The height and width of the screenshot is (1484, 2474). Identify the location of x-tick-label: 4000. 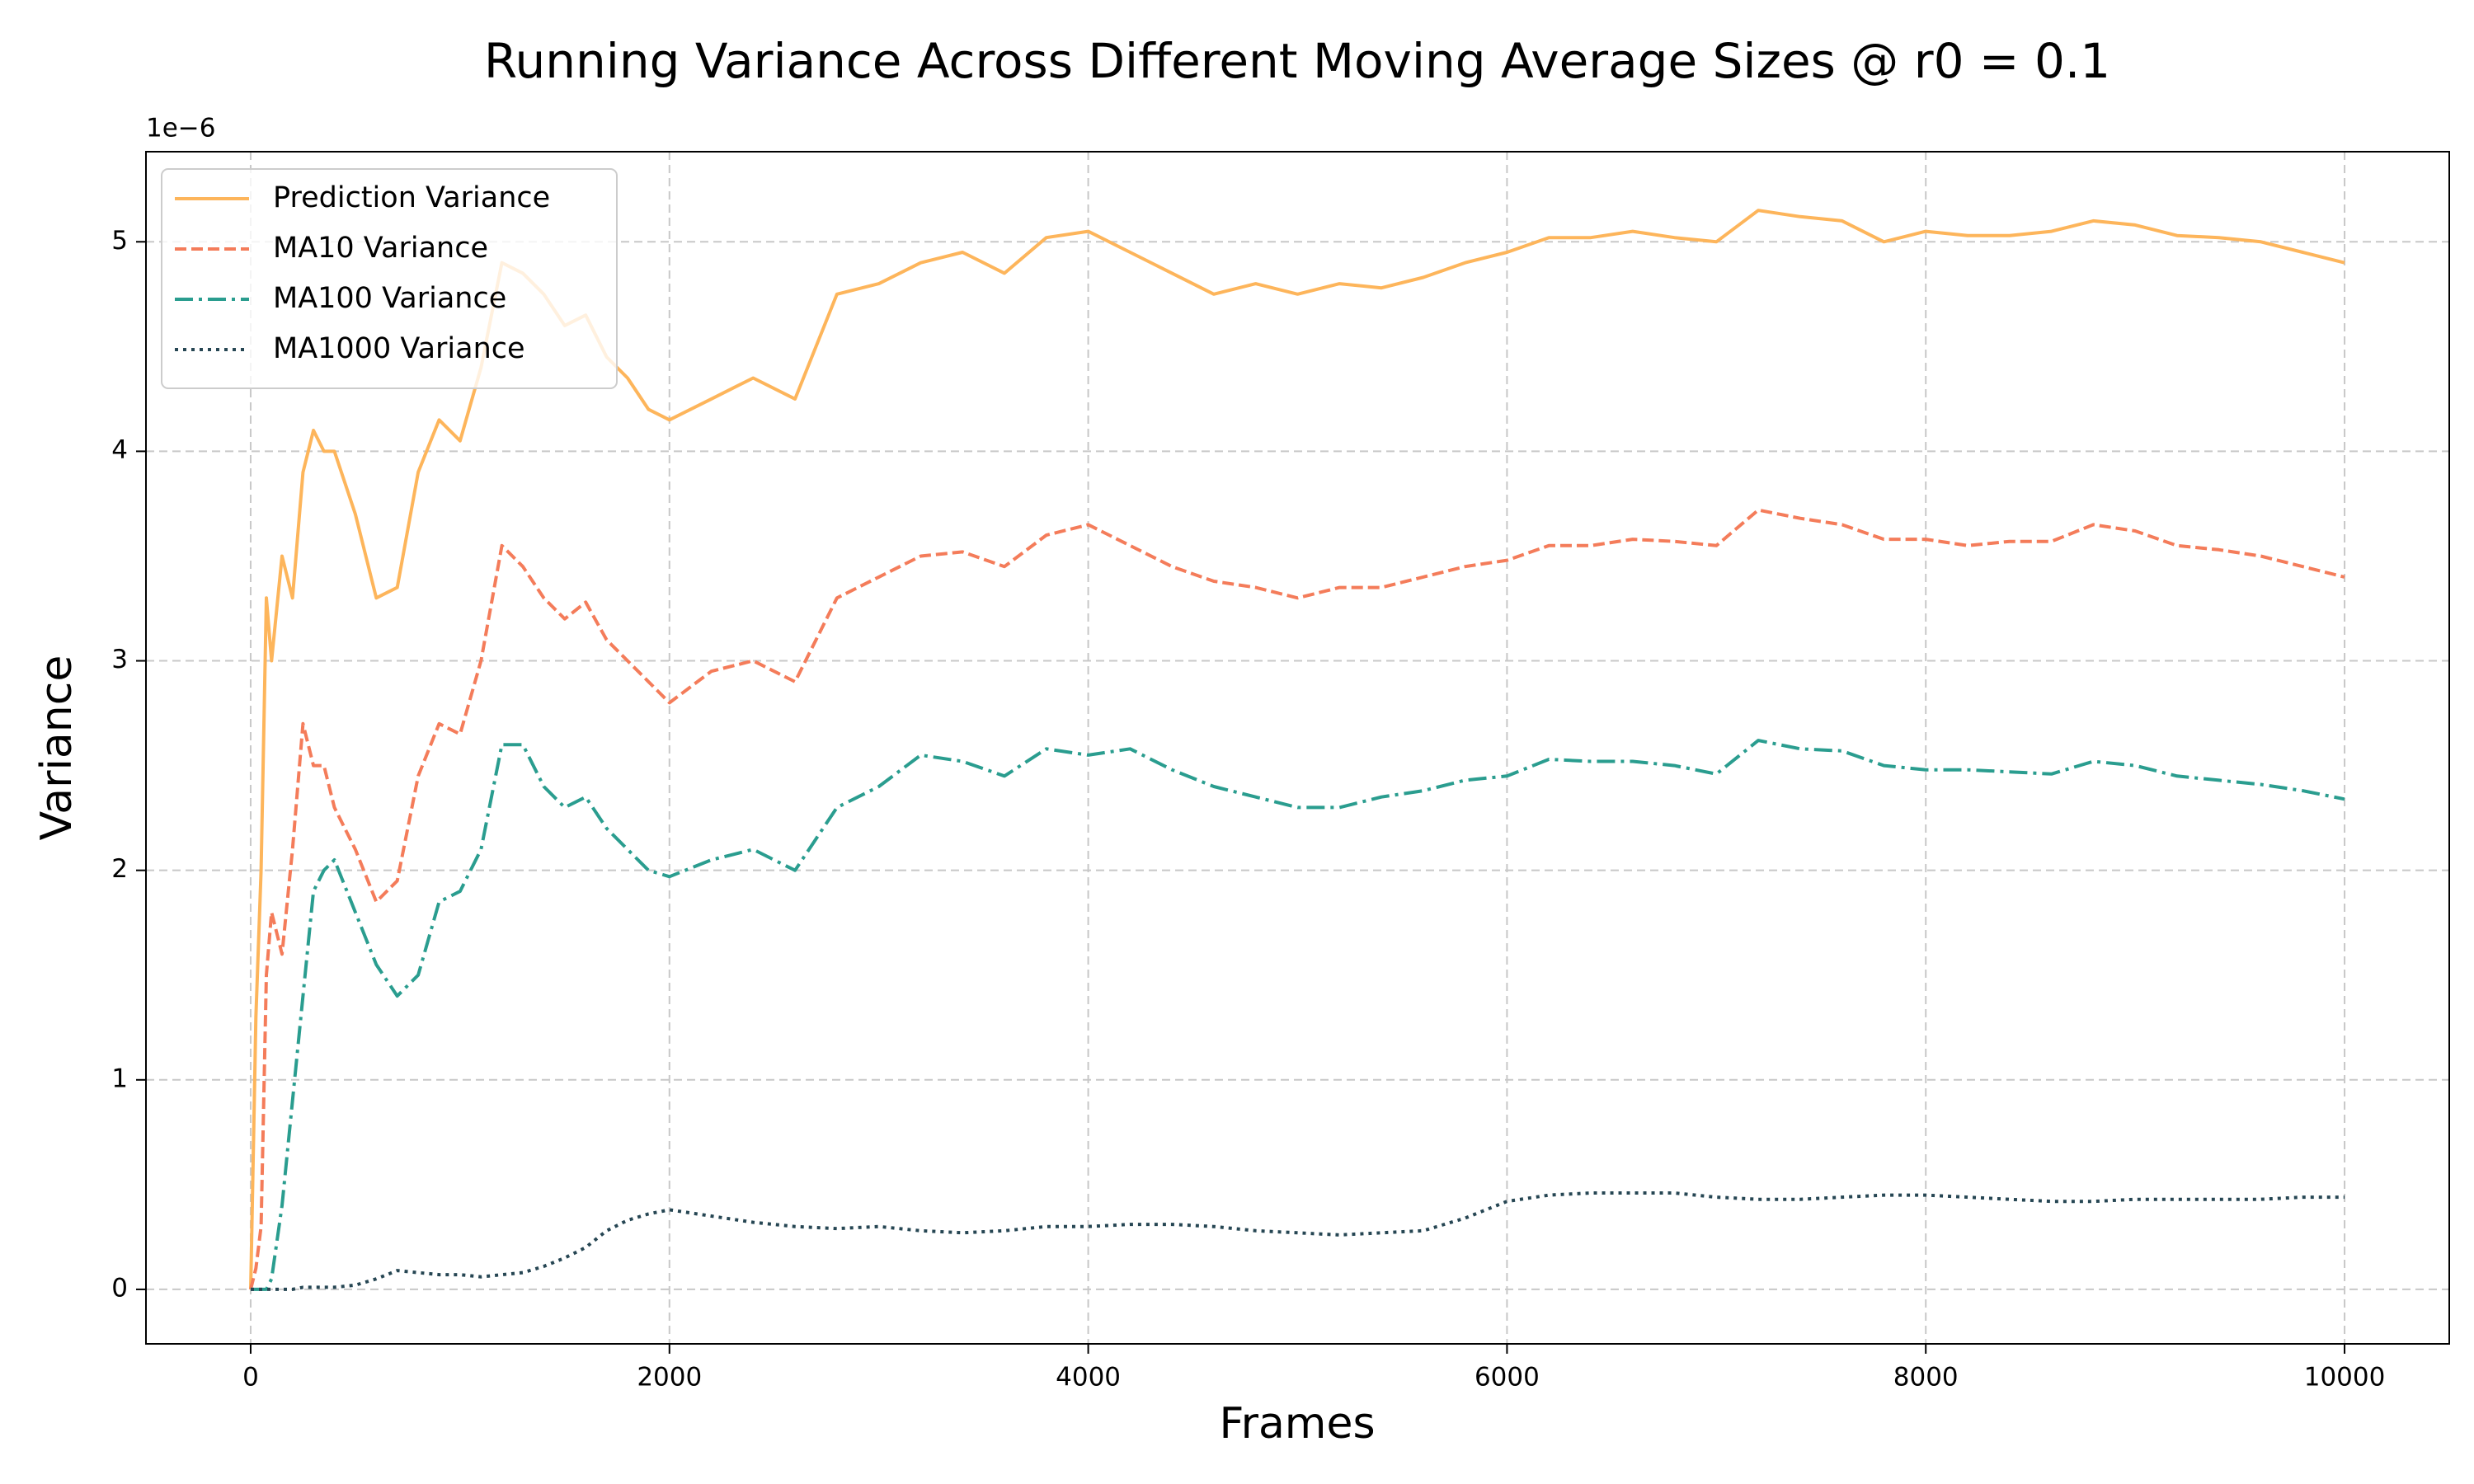
(1088, 1377).